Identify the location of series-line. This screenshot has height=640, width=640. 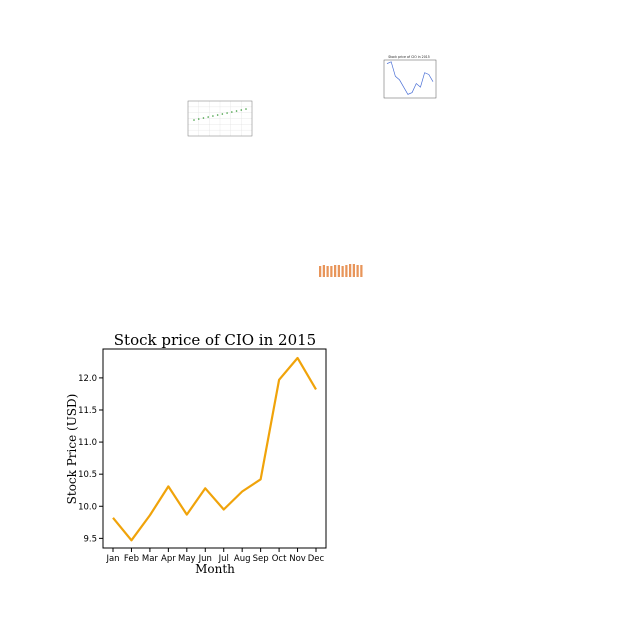
(214, 449).